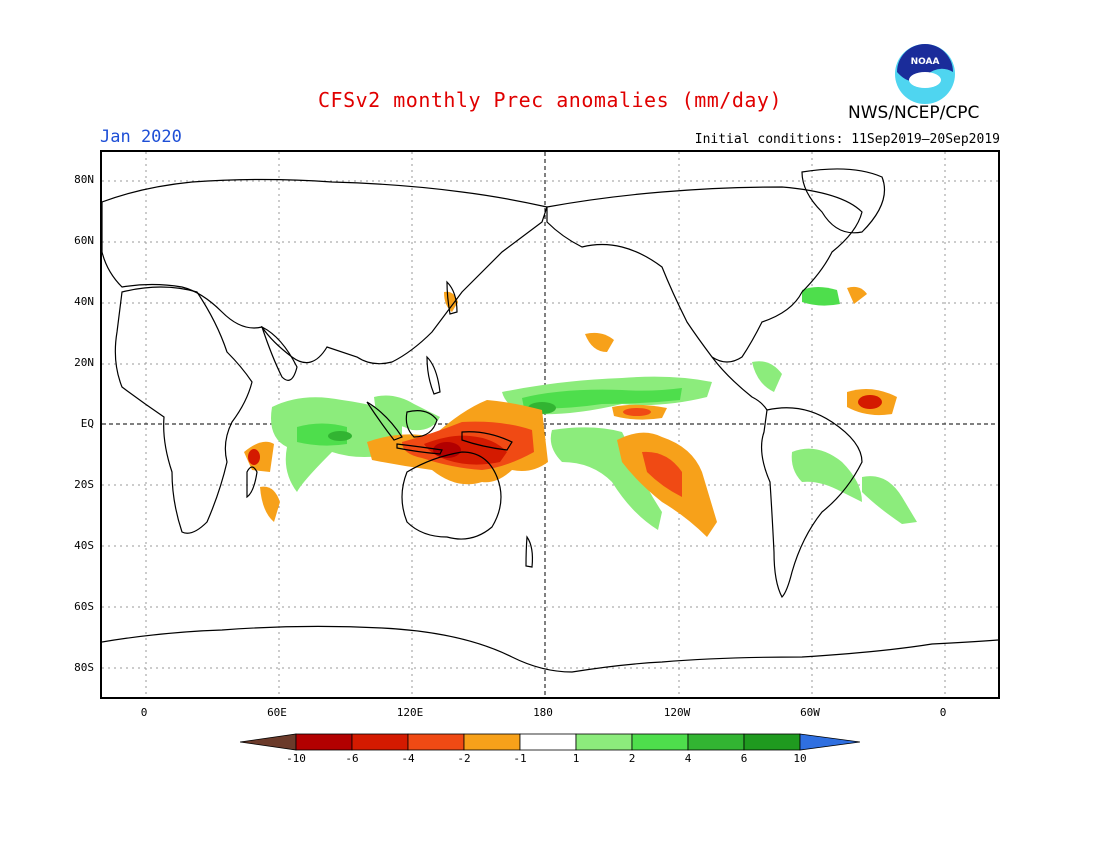  I want to click on lon-label-120w: 120W, so click(677, 712).